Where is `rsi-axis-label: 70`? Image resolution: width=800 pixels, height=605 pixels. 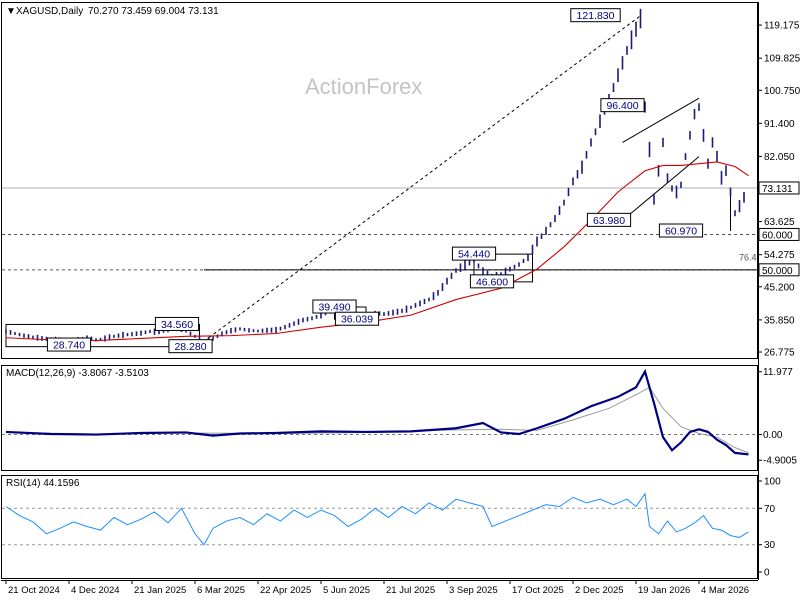 rsi-axis-label: 70 is located at coordinates (770, 509).